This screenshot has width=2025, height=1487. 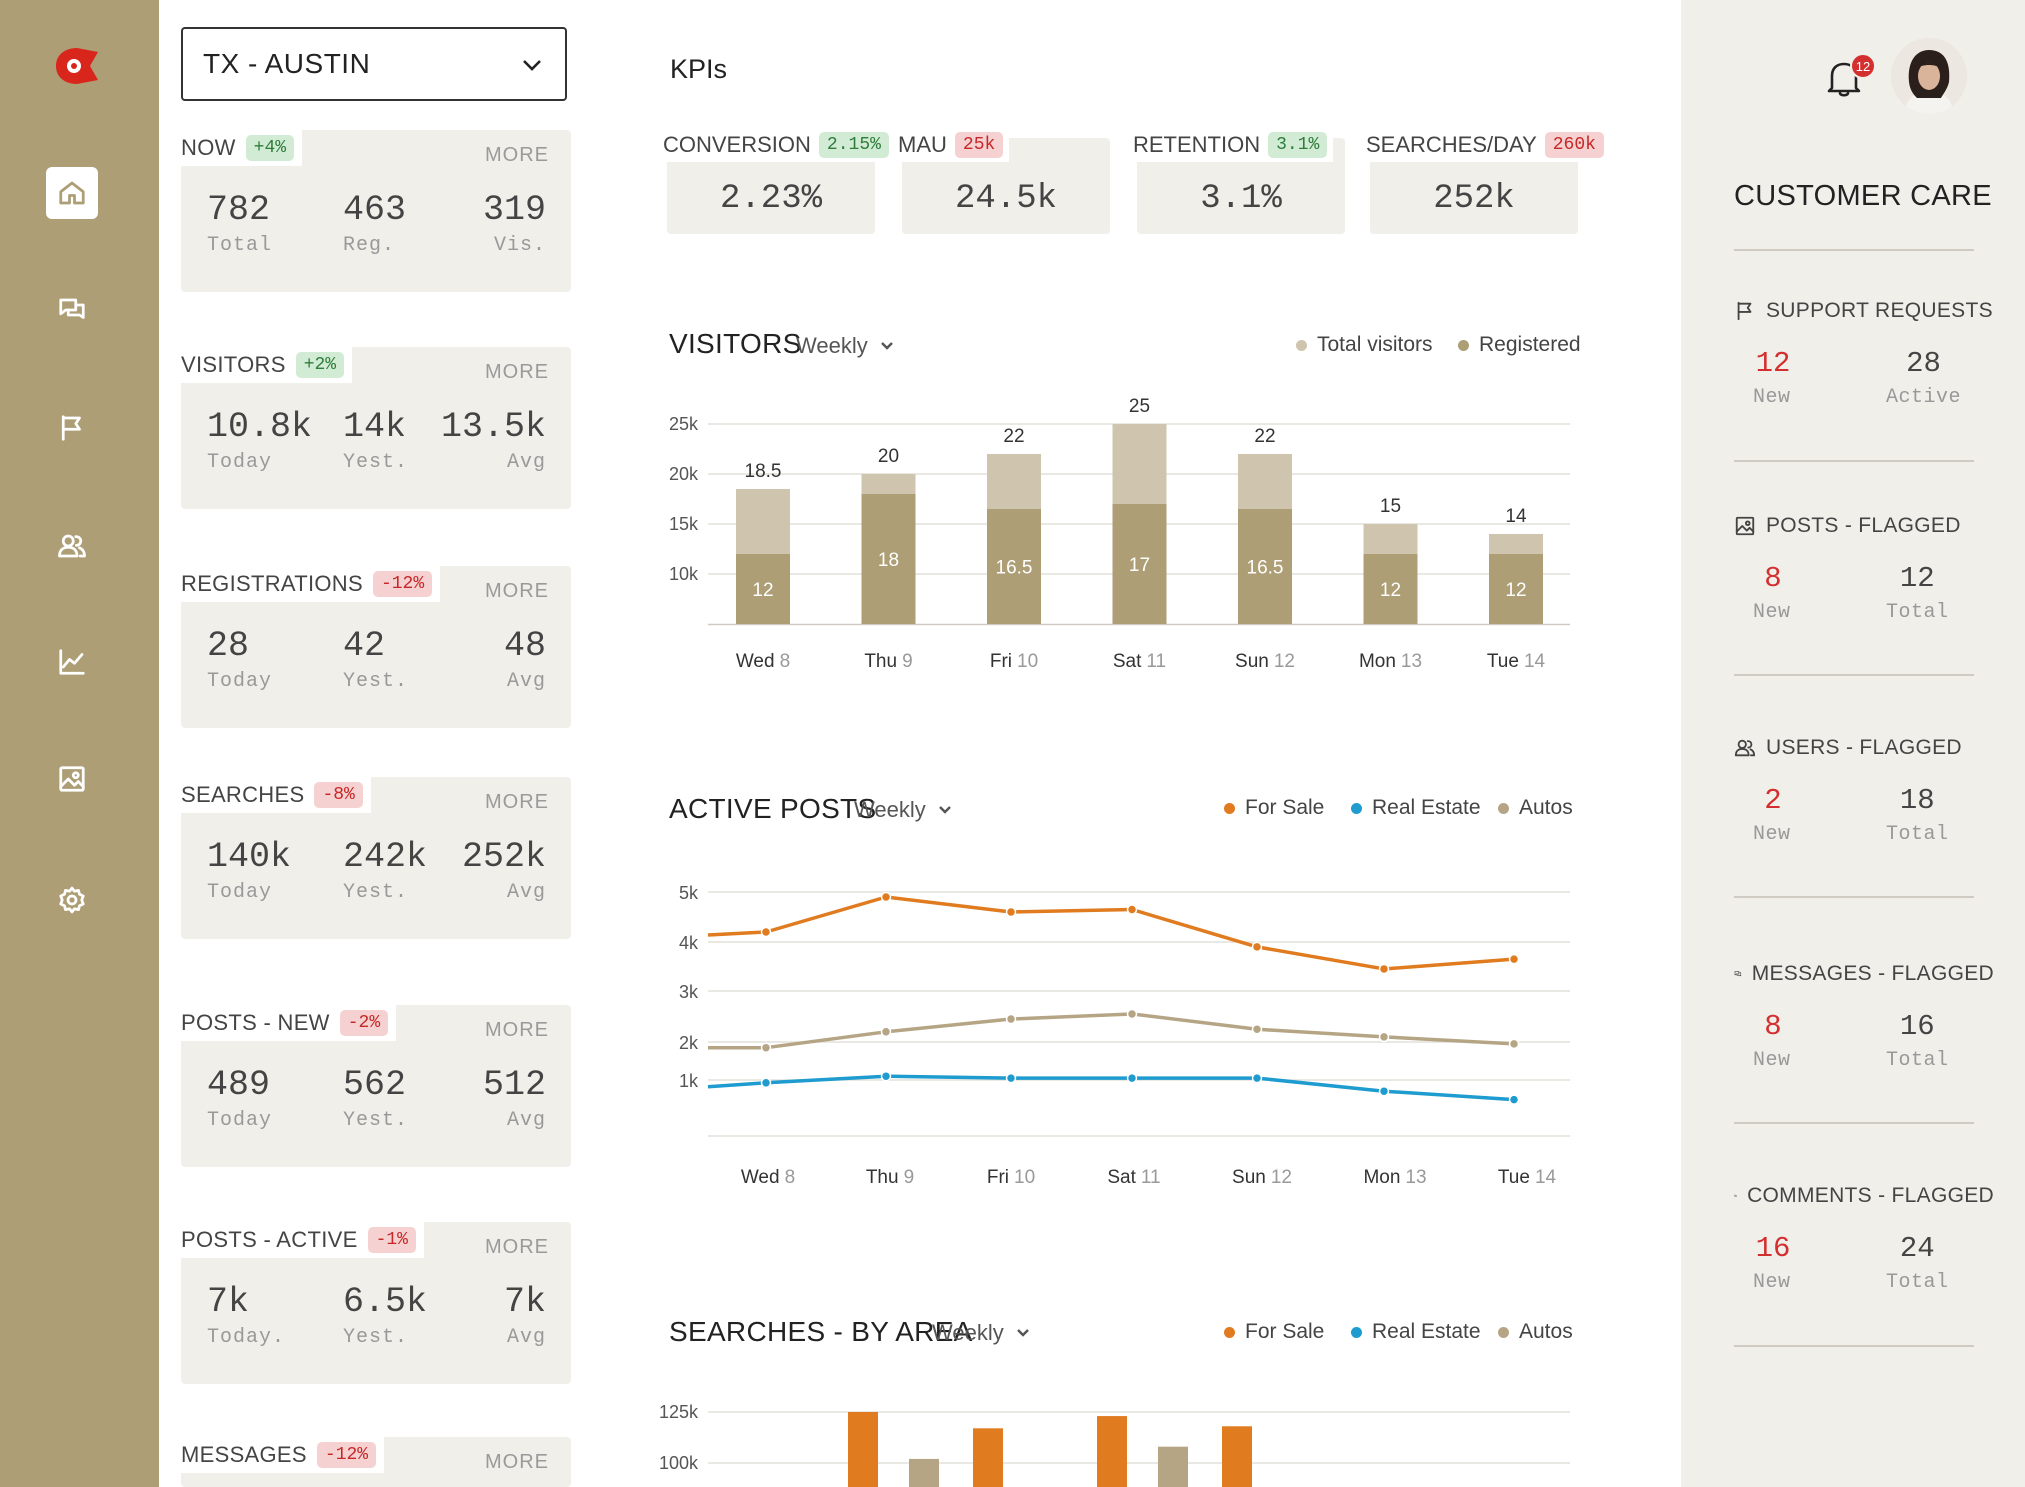 What do you see at coordinates (72, 779) in the screenshot?
I see `nav-images` at bounding box center [72, 779].